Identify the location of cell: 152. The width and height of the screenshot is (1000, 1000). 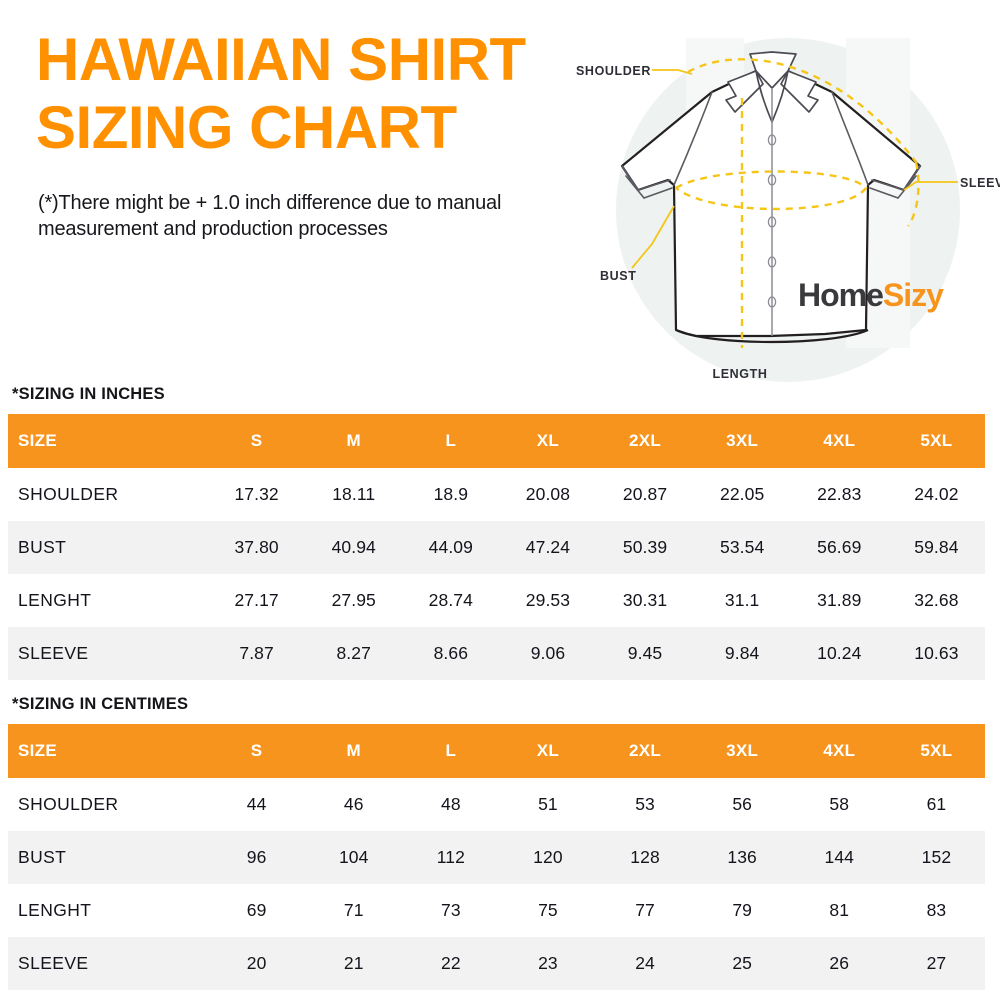
(936, 857).